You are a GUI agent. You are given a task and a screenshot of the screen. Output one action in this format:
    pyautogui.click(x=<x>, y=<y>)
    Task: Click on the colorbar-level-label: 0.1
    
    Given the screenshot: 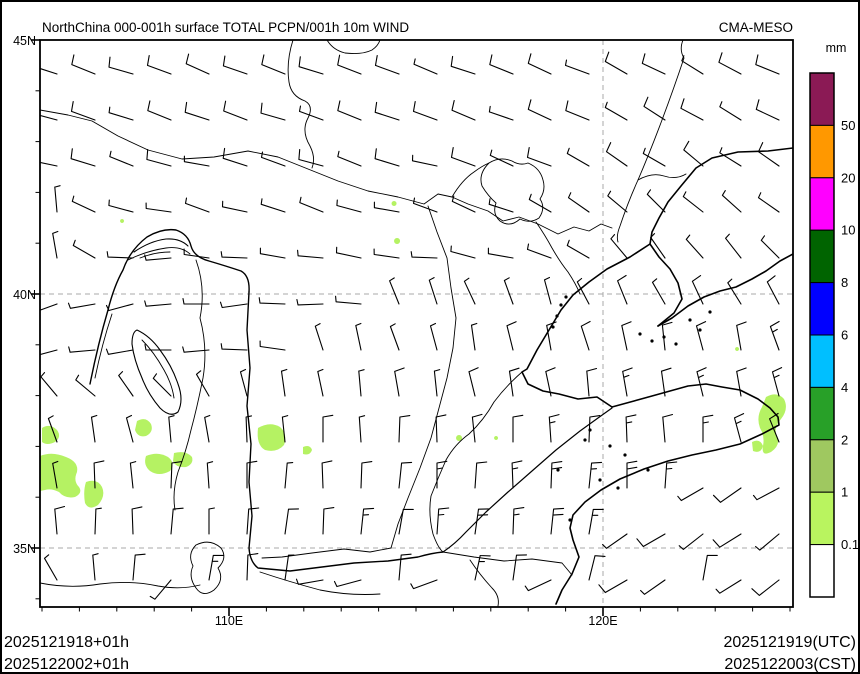 What is the action you would take?
    pyautogui.click(x=850, y=544)
    